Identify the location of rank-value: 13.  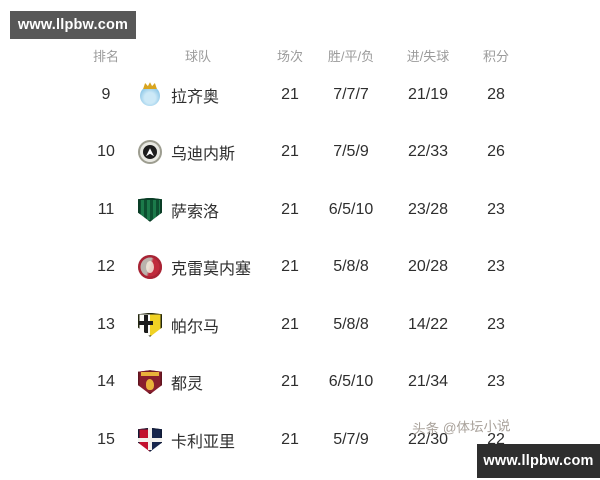
(106, 324).